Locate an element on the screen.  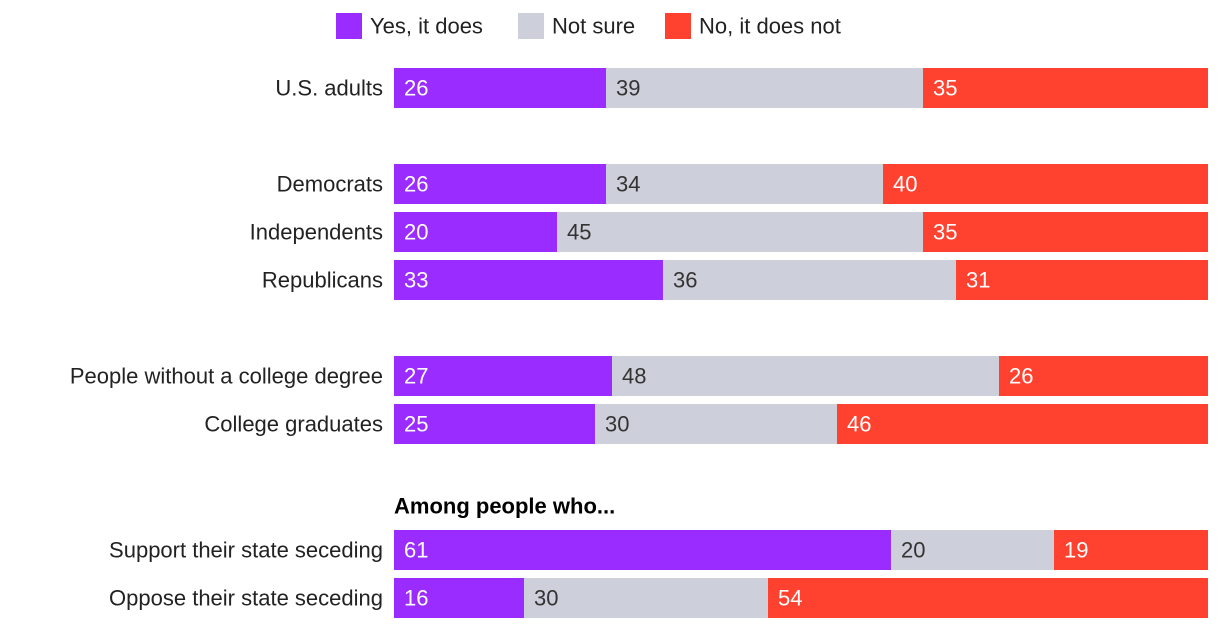
data-label-u-s-adults-not-sure: 39 is located at coordinates (628, 88).